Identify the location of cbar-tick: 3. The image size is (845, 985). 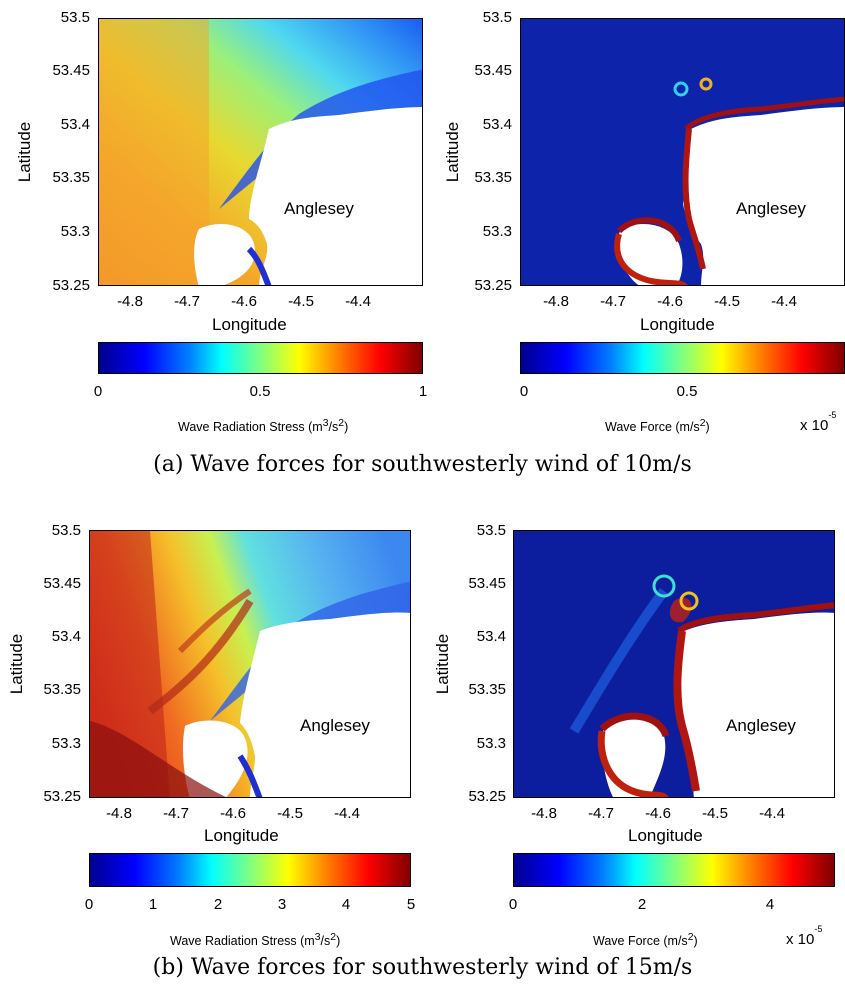
(282, 904).